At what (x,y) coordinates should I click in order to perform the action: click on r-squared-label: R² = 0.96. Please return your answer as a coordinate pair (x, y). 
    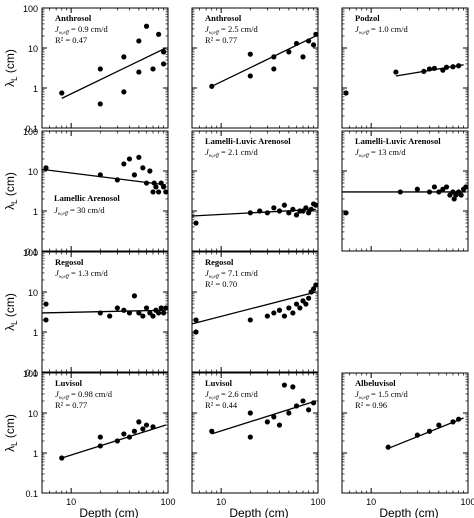
    Looking at the image, I should click on (371, 405).